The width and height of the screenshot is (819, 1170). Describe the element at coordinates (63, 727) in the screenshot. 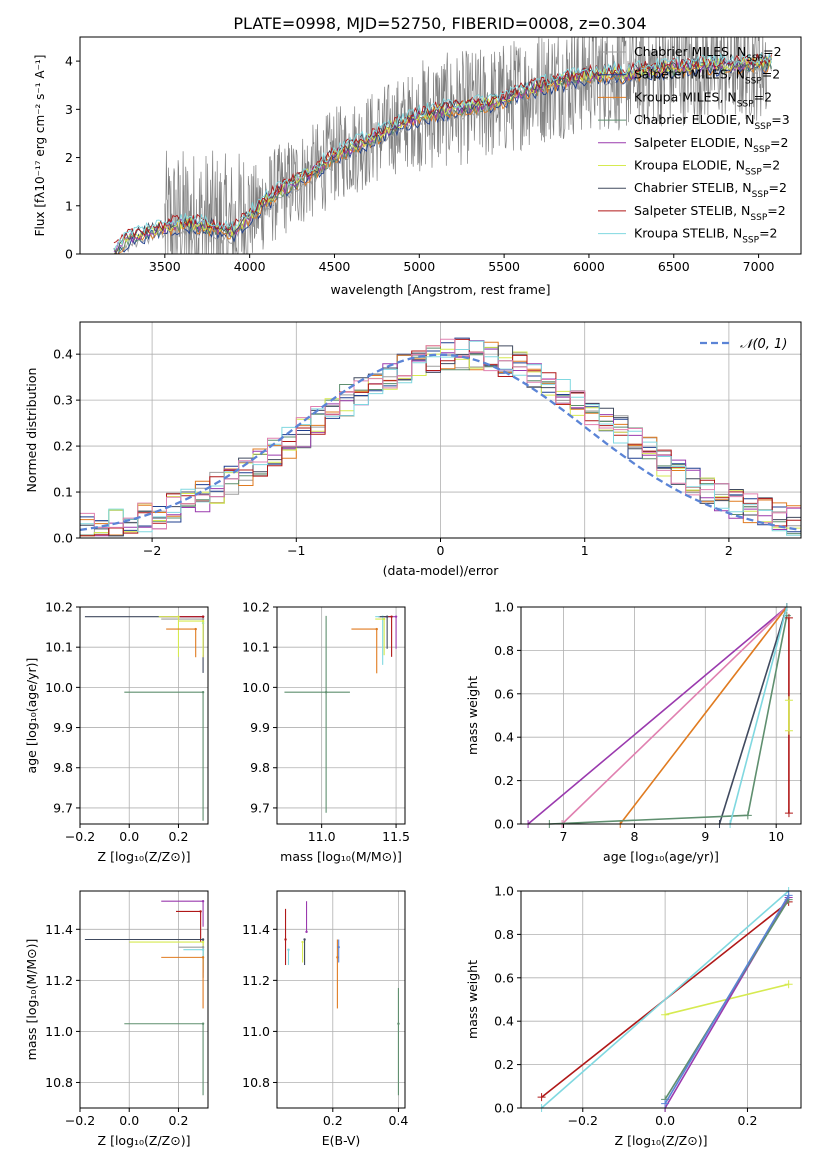

I see `y-tick-label: 9.9` at that location.